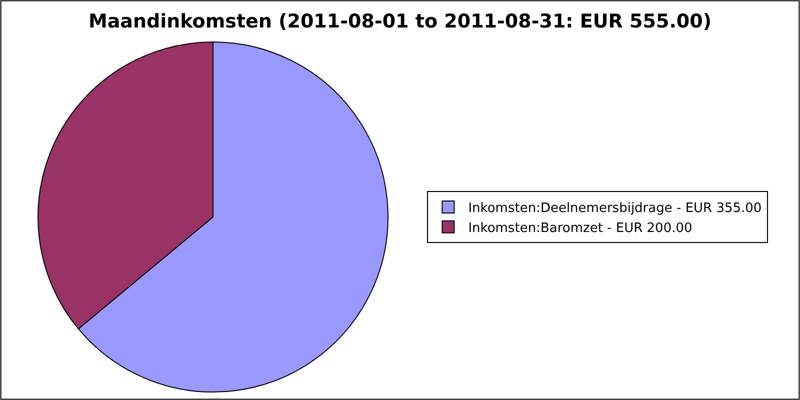  I want to click on legend-label: Inkomsten:Deelnemersbijdrage - EUR 355.00, so click(615, 208).